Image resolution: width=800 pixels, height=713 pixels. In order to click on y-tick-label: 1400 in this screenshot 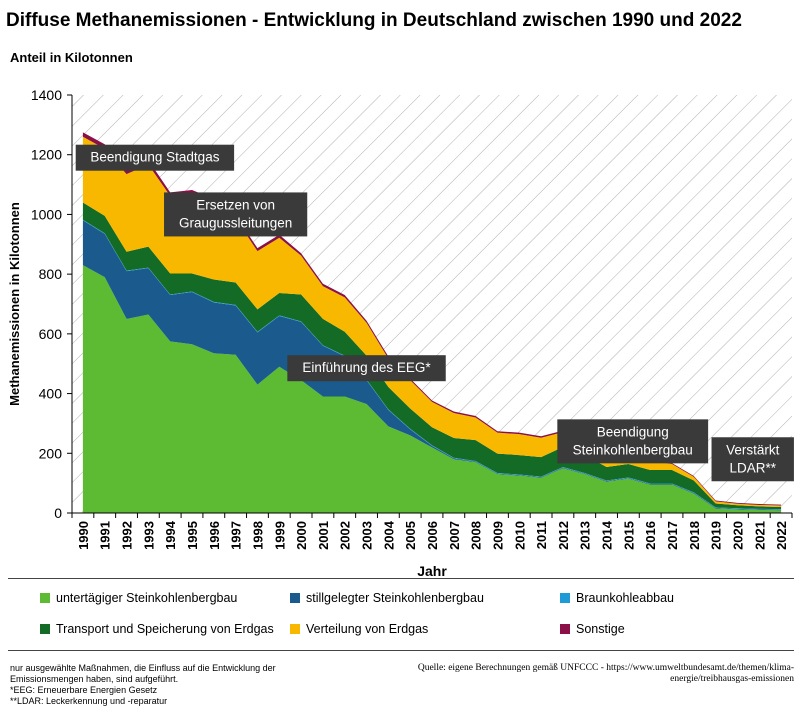, I will do `click(46, 95)`.